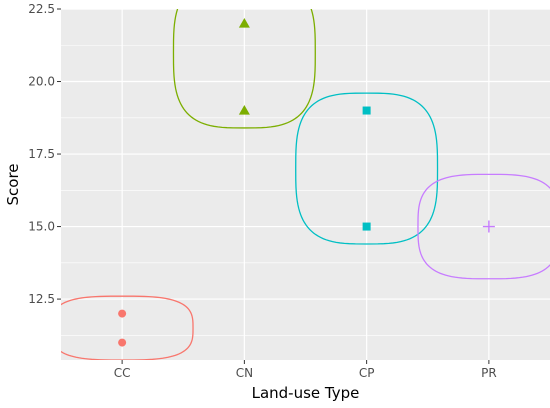  Describe the element at coordinates (367, 373) in the screenshot. I see `x-tick-label: CP` at that location.